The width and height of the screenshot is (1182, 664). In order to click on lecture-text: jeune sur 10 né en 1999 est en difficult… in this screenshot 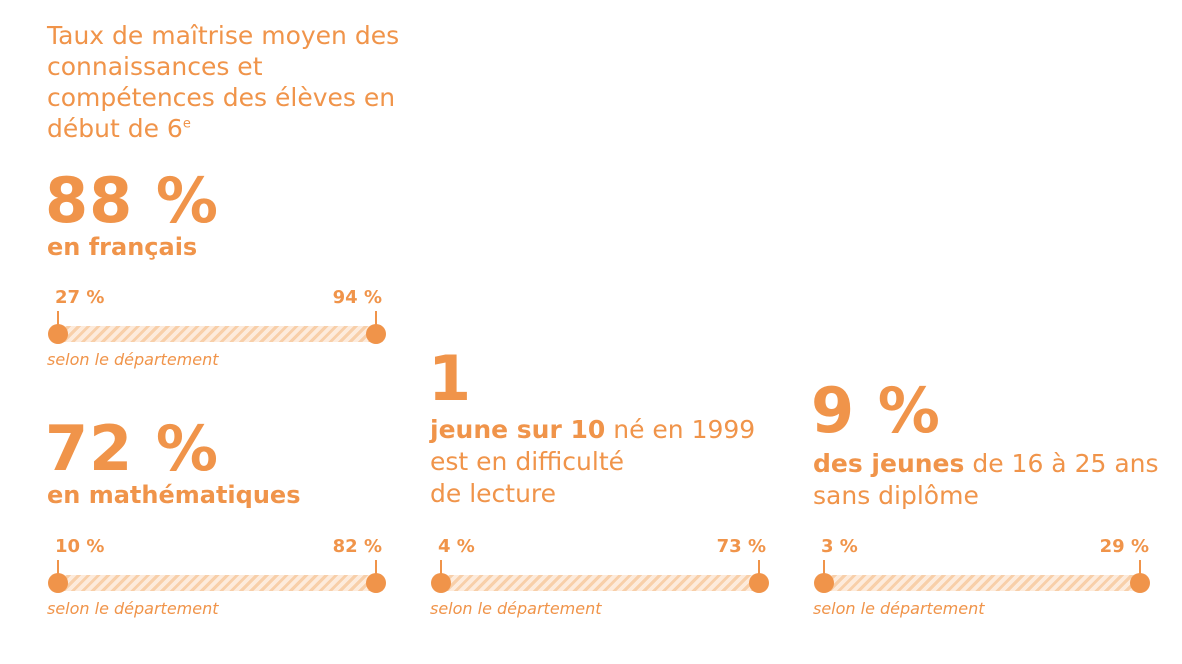, I will do `click(610, 462)`.